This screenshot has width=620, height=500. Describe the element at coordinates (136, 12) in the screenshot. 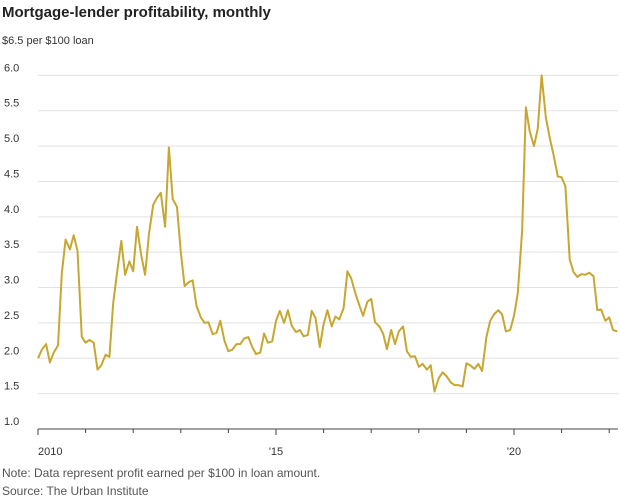

I see `chart-title: Mortgage-lender profitability, monthly` at that location.